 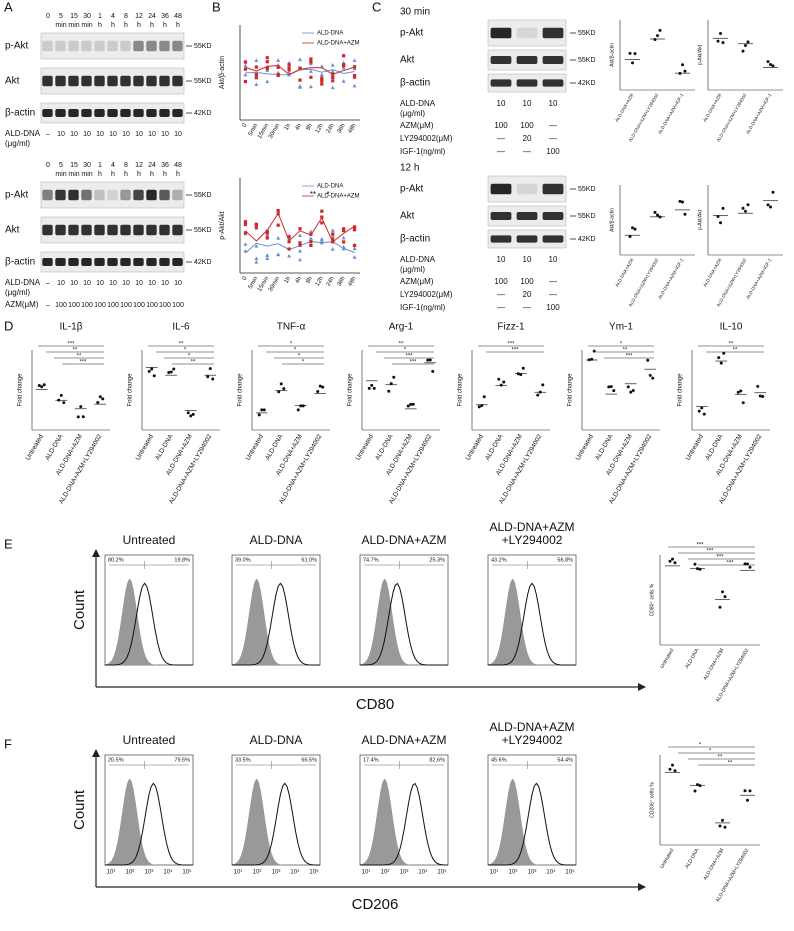 I want to click on label: Akt, so click(x=407, y=216).